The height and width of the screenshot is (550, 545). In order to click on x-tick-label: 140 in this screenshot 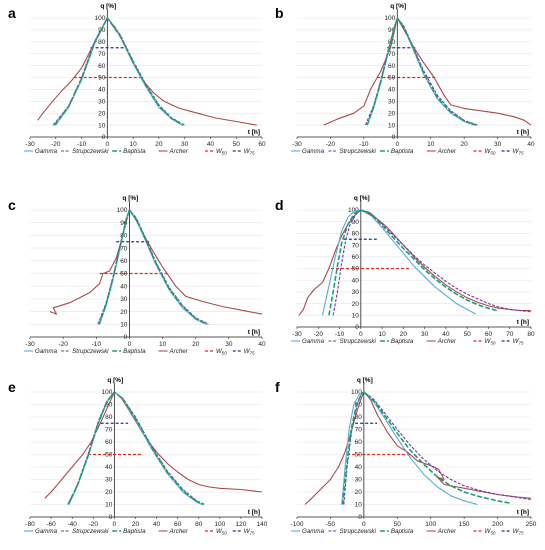, I will do `click(262, 524)`.